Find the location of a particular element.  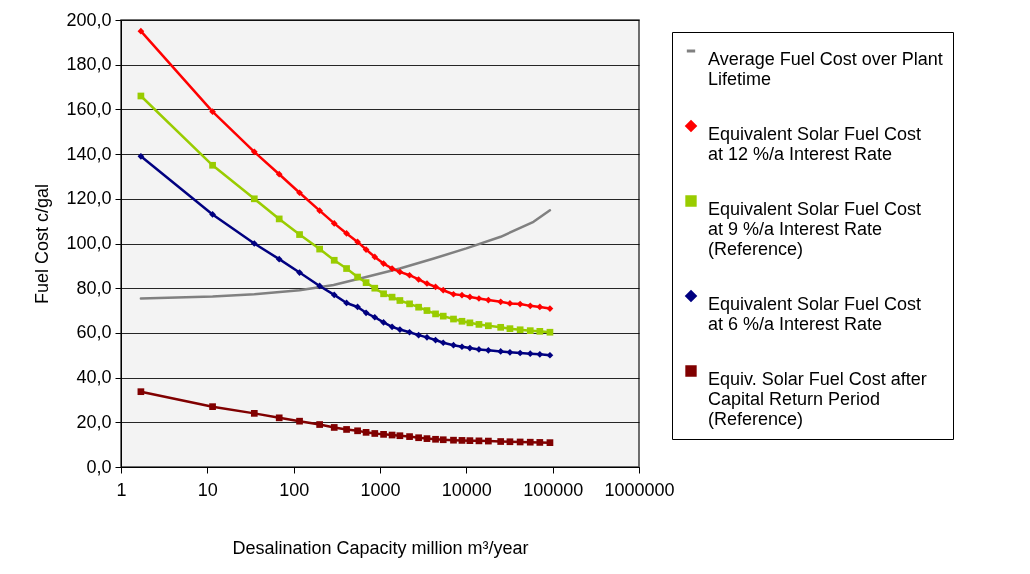

y-tick-label: 60,0 is located at coordinates (94, 332).